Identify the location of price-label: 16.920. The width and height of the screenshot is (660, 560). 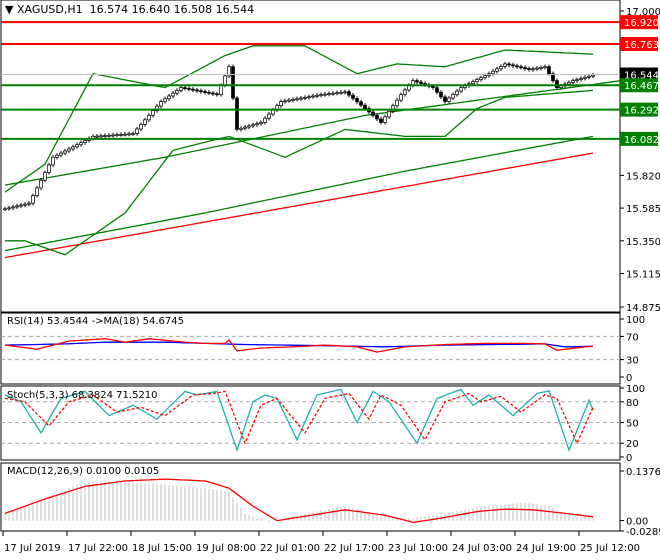
(641, 23).